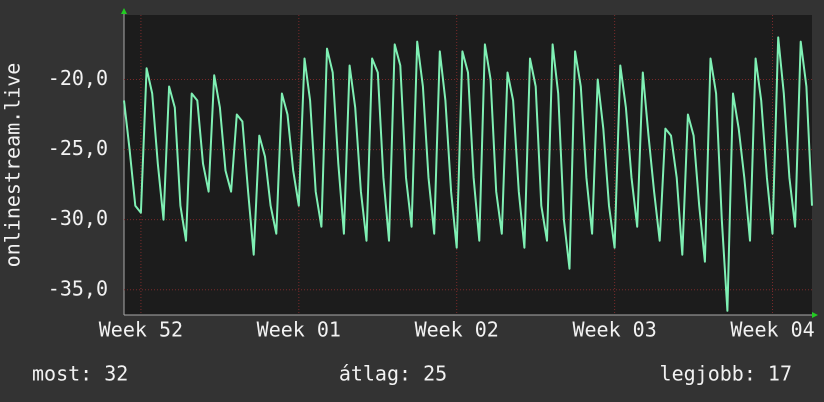 The height and width of the screenshot is (402, 824). Describe the element at coordinates (457, 330) in the screenshot. I see `x-tick-label: Week 02` at that location.